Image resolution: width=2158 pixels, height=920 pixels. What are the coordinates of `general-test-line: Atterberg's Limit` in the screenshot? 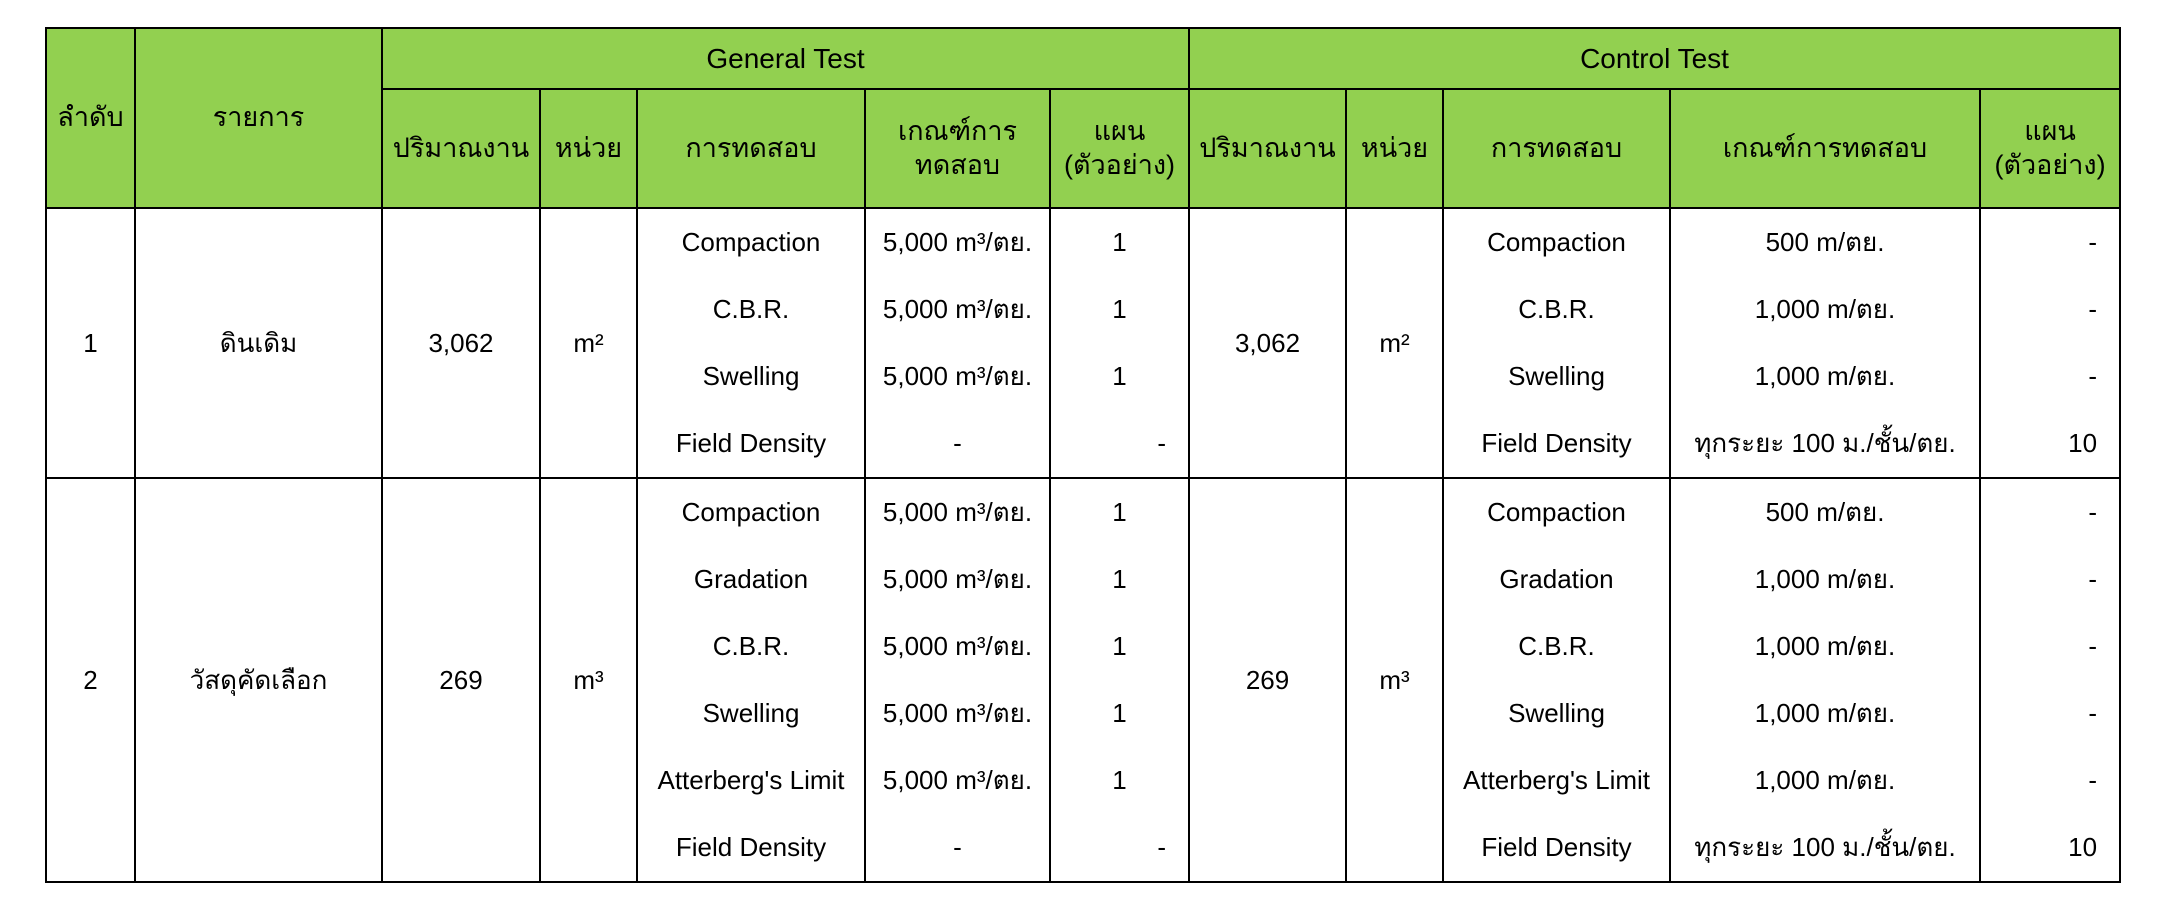 It's located at (751, 780).